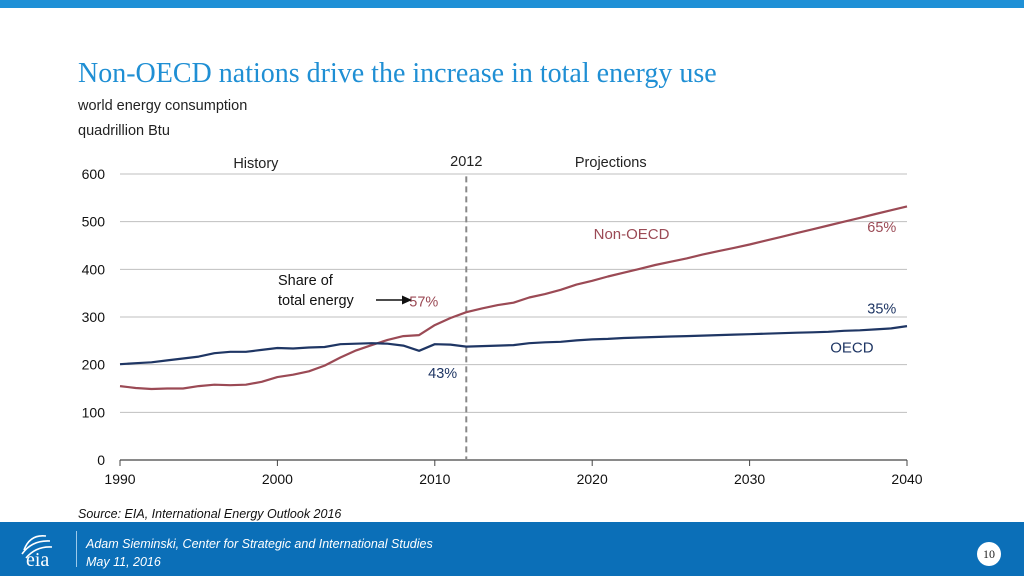 This screenshot has width=1024, height=576. I want to click on x-tick-label: 2040, so click(906, 479).